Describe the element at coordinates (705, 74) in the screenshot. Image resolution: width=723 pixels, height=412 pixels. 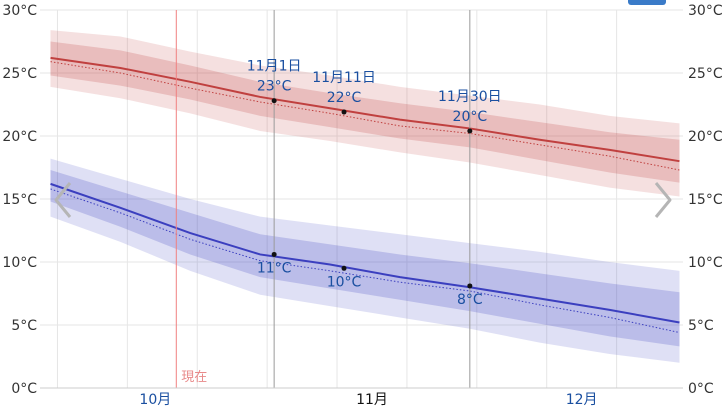
I see `y-tick-label-right: 25°C` at that location.